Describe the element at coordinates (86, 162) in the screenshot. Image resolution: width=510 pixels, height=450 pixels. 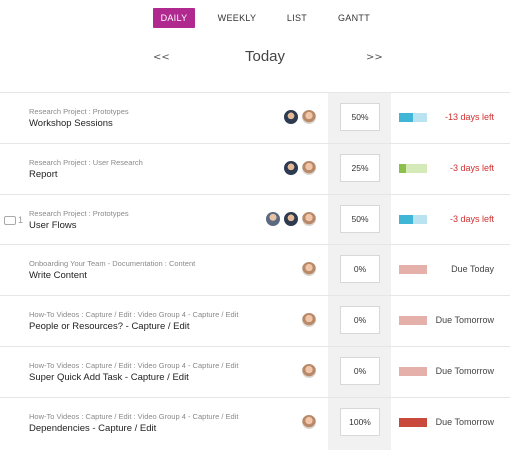
I see `task-project-path: Research Project : User Research` at that location.